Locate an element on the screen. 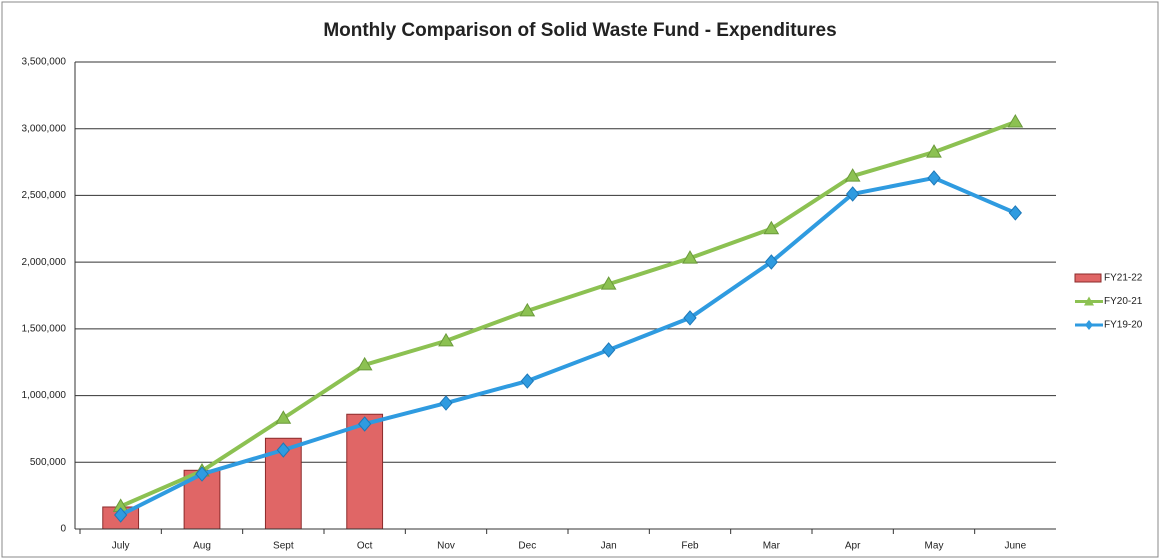  legend-label: FY21-22 is located at coordinates (1123, 278).